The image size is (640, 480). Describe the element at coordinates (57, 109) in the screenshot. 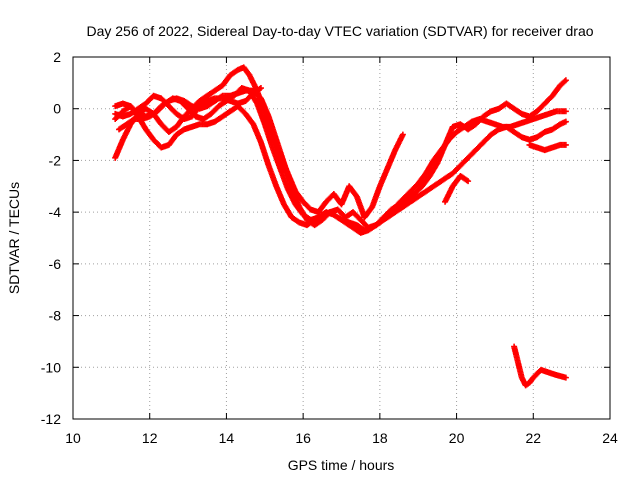

I see `y-tick-label: 0` at that location.